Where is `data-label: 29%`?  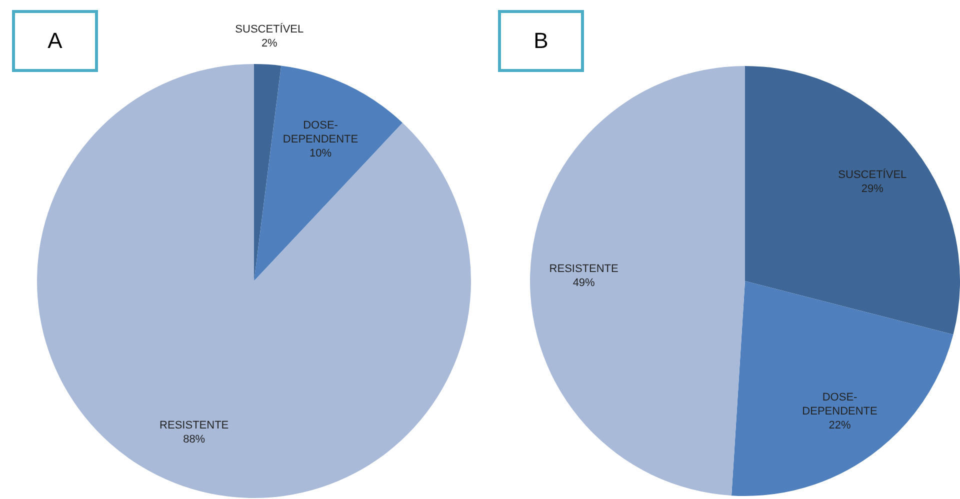 data-label: 29% is located at coordinates (872, 189).